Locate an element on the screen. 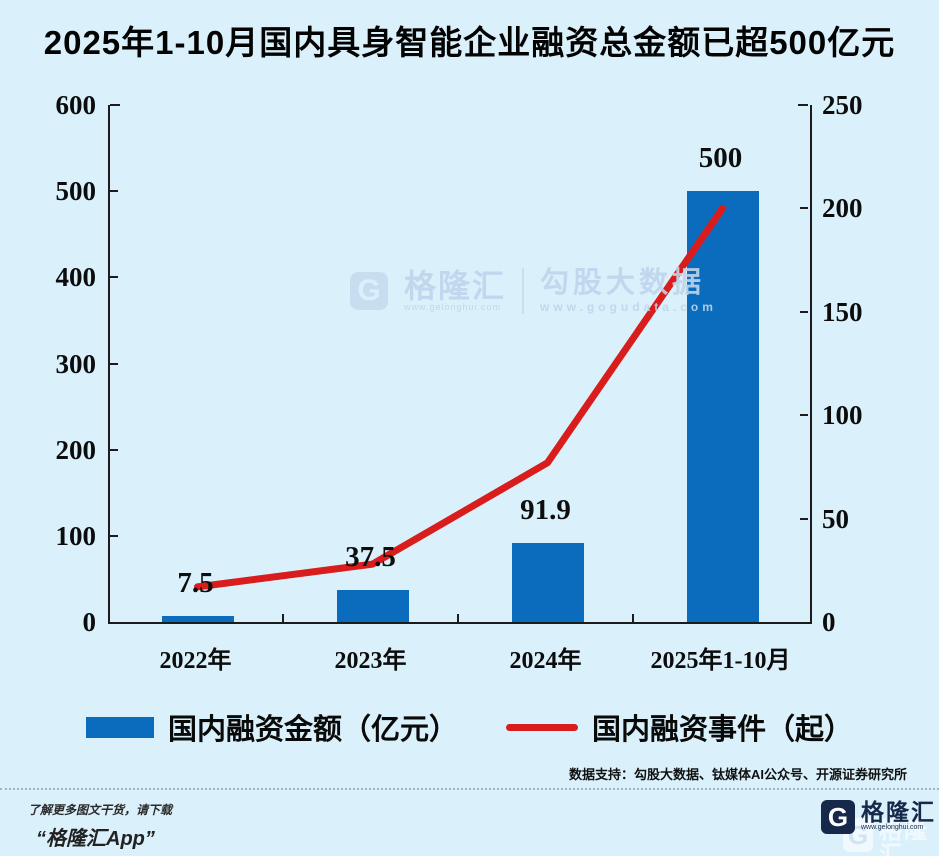 This screenshot has height=856, width=939. x-axis-label-2025年1-10月: 2025年1-10月 is located at coordinates (720, 661).